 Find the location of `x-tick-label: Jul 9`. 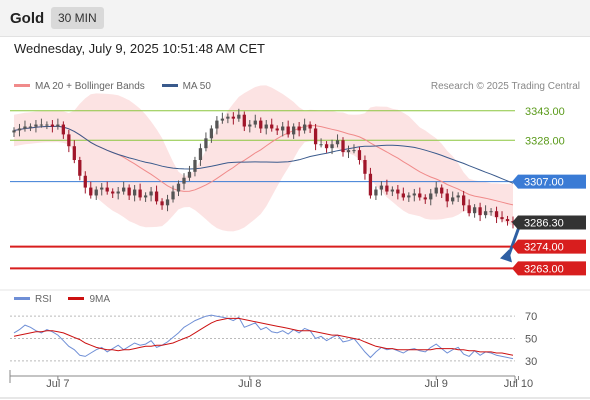

x-tick-label: Jul 9 is located at coordinates (436, 384).